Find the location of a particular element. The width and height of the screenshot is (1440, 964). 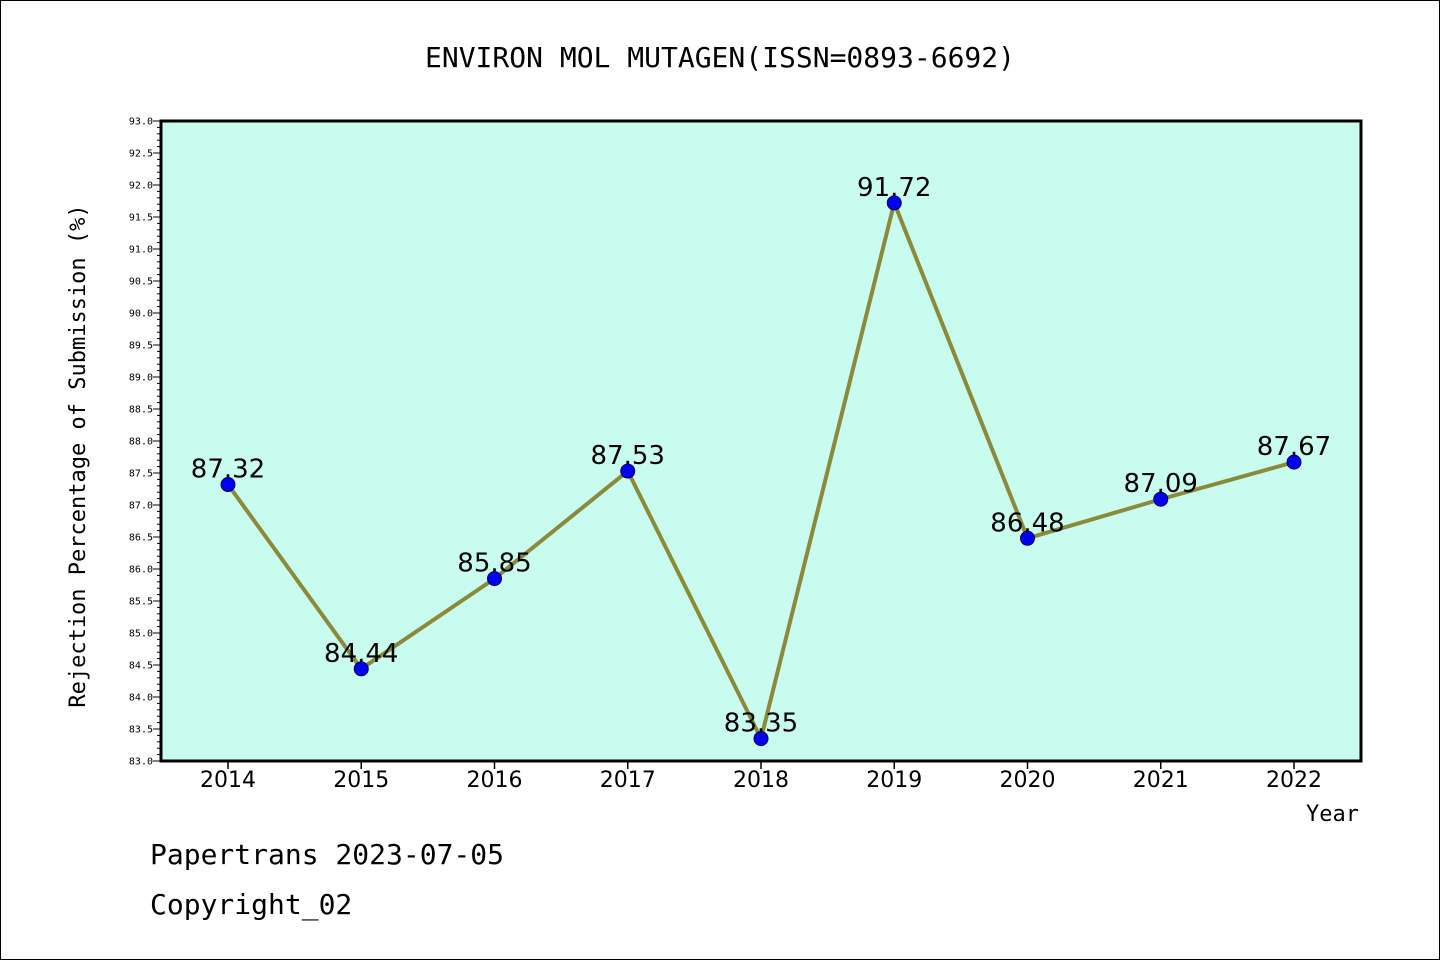

y-tick-label: 84.5 is located at coordinates (141, 666).